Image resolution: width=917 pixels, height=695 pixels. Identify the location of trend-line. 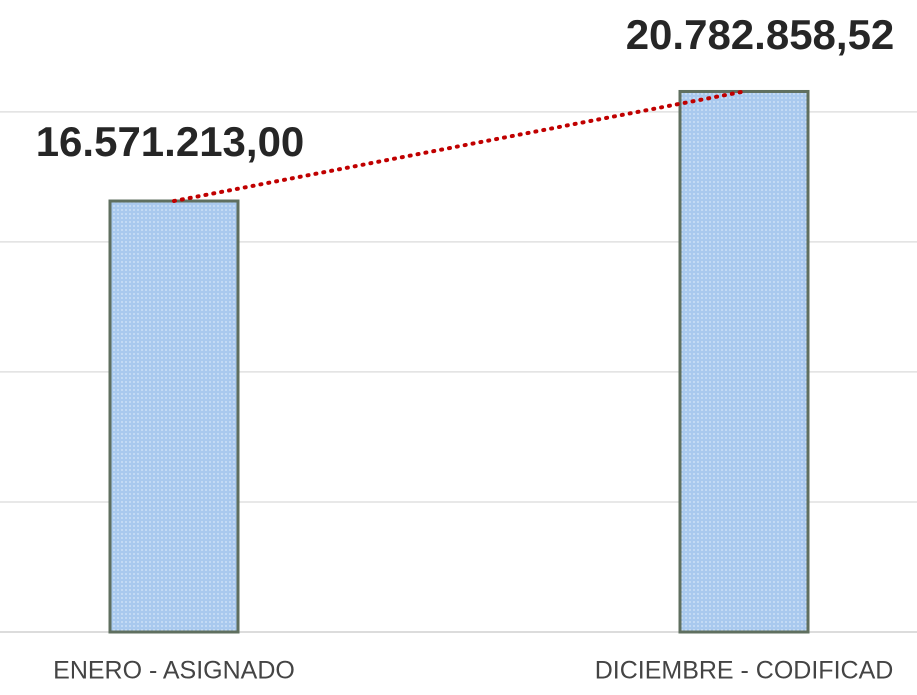
(459, 146).